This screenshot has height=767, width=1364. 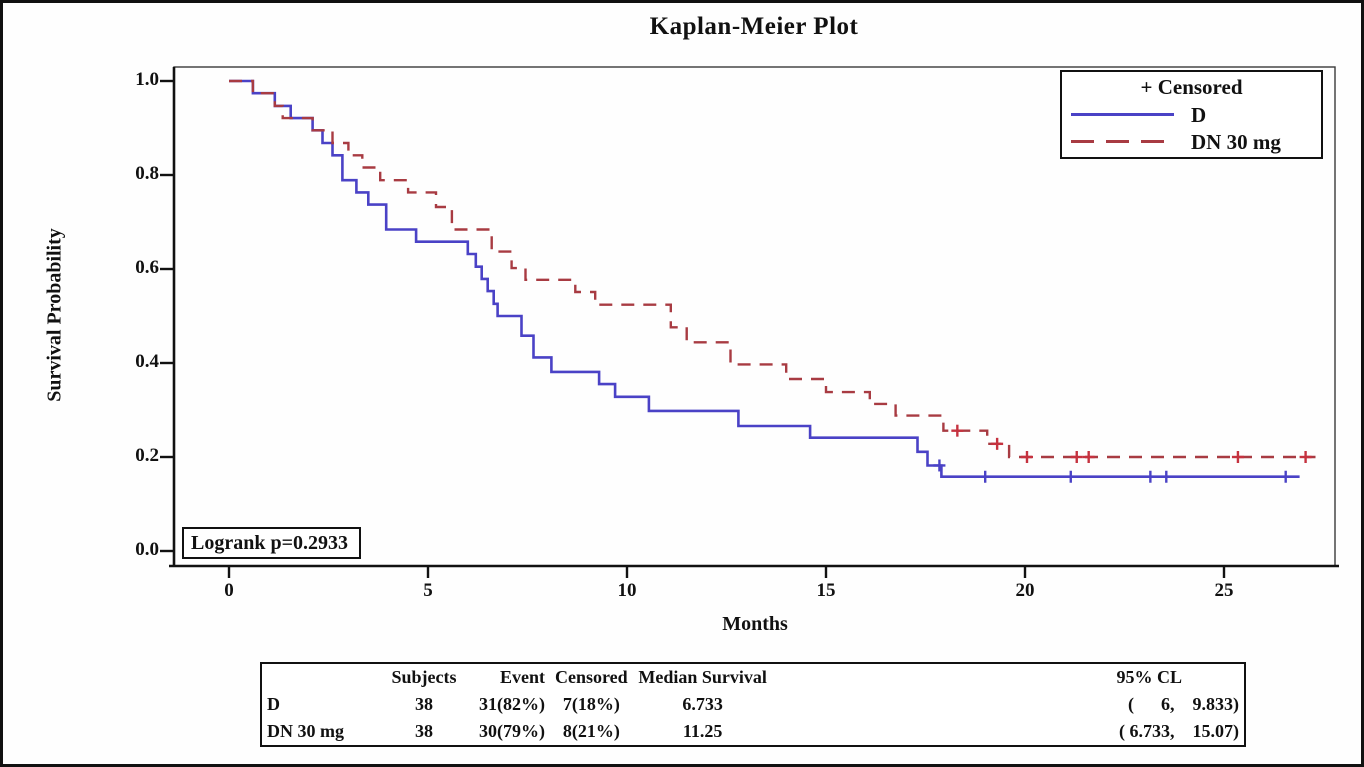 I want to click on legend-entry-dn30mg: DN 30 mg, so click(x=1191, y=141).